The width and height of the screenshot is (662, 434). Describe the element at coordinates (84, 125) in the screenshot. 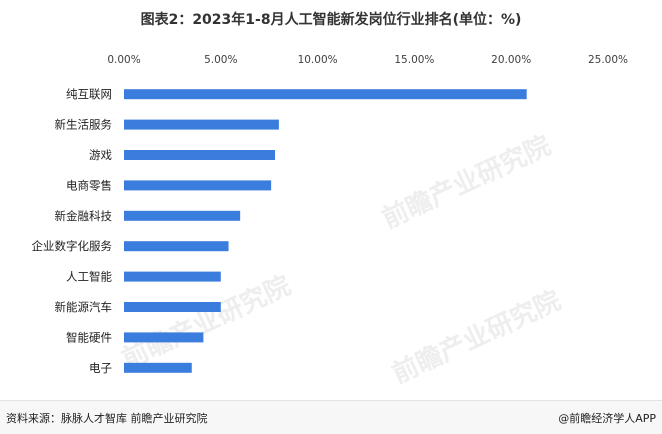

I see `category-label: 新生活服务` at that location.